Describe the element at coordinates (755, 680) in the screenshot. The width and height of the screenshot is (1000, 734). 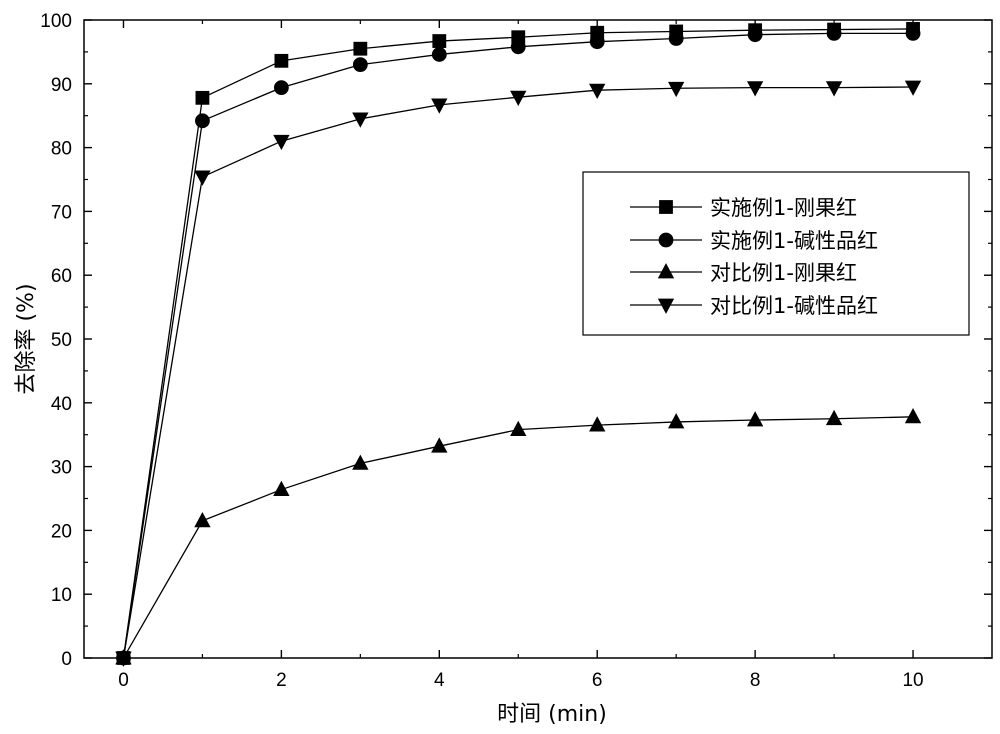
I see `x-tick-label: 8` at that location.